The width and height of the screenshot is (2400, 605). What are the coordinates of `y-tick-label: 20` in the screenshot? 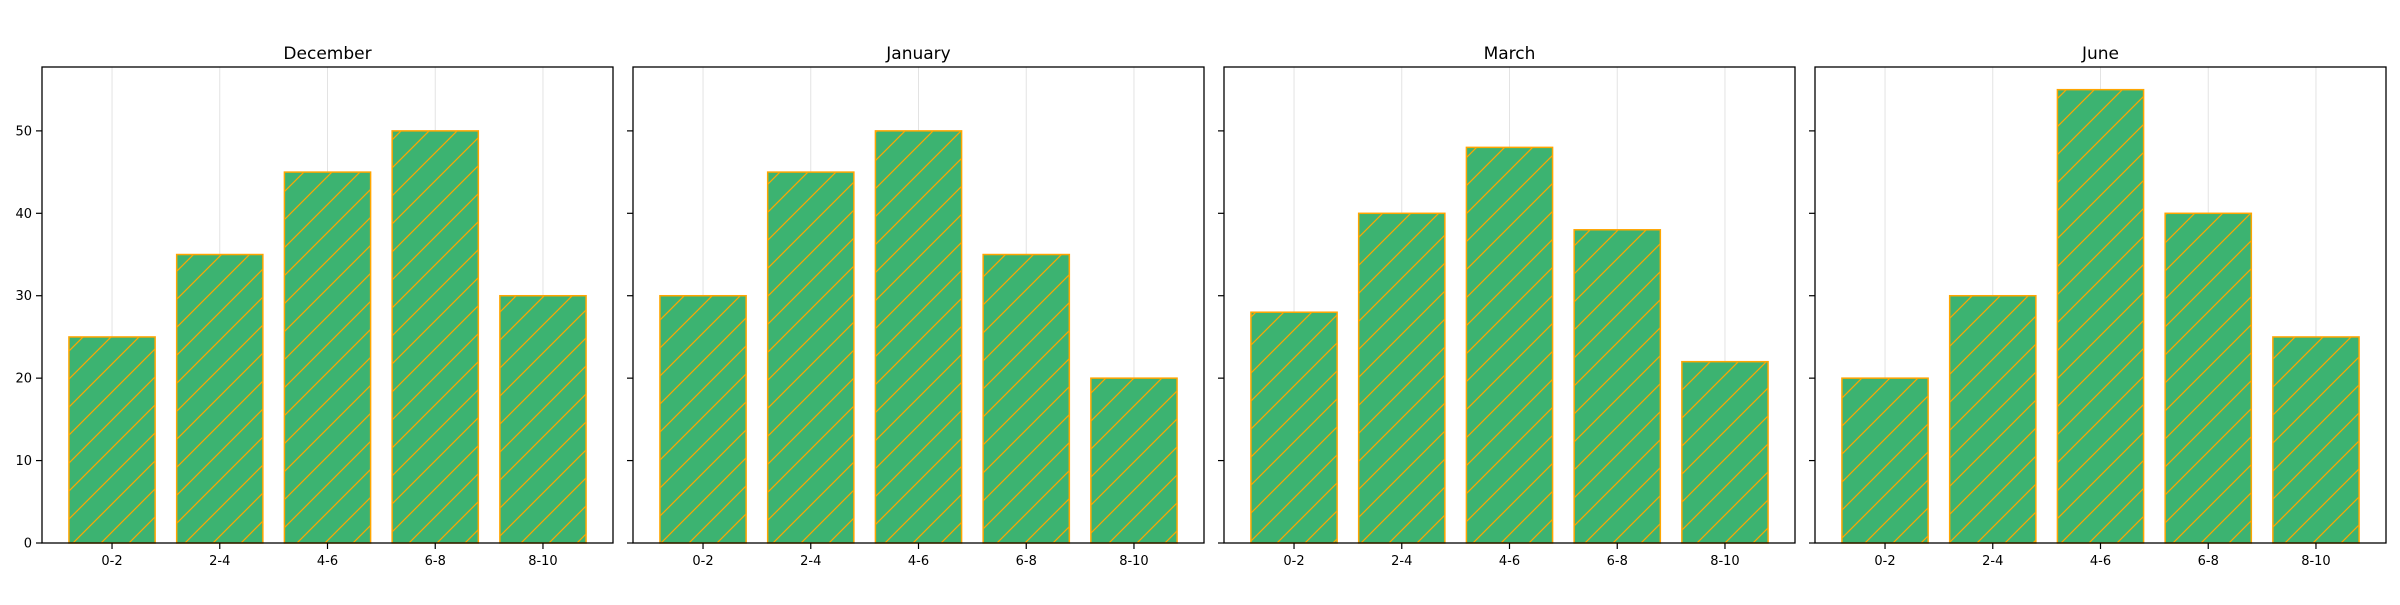 It's located at (23, 379).